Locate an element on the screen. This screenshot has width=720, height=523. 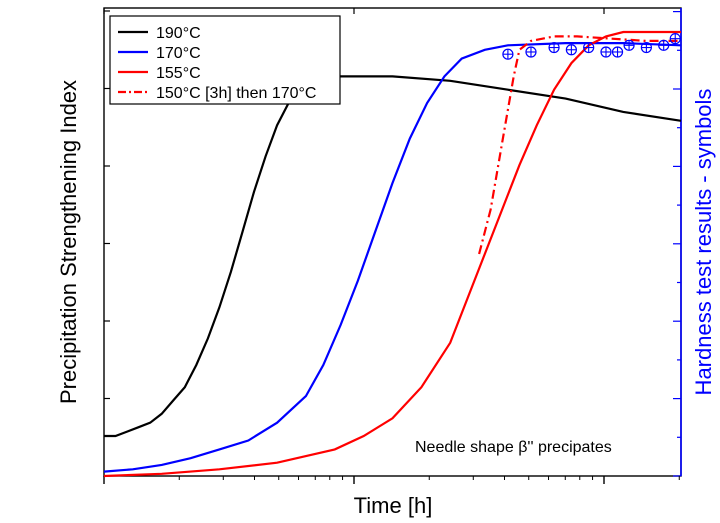
legend-label-3: 150°C [3h] then 170°C is located at coordinates (236, 93).